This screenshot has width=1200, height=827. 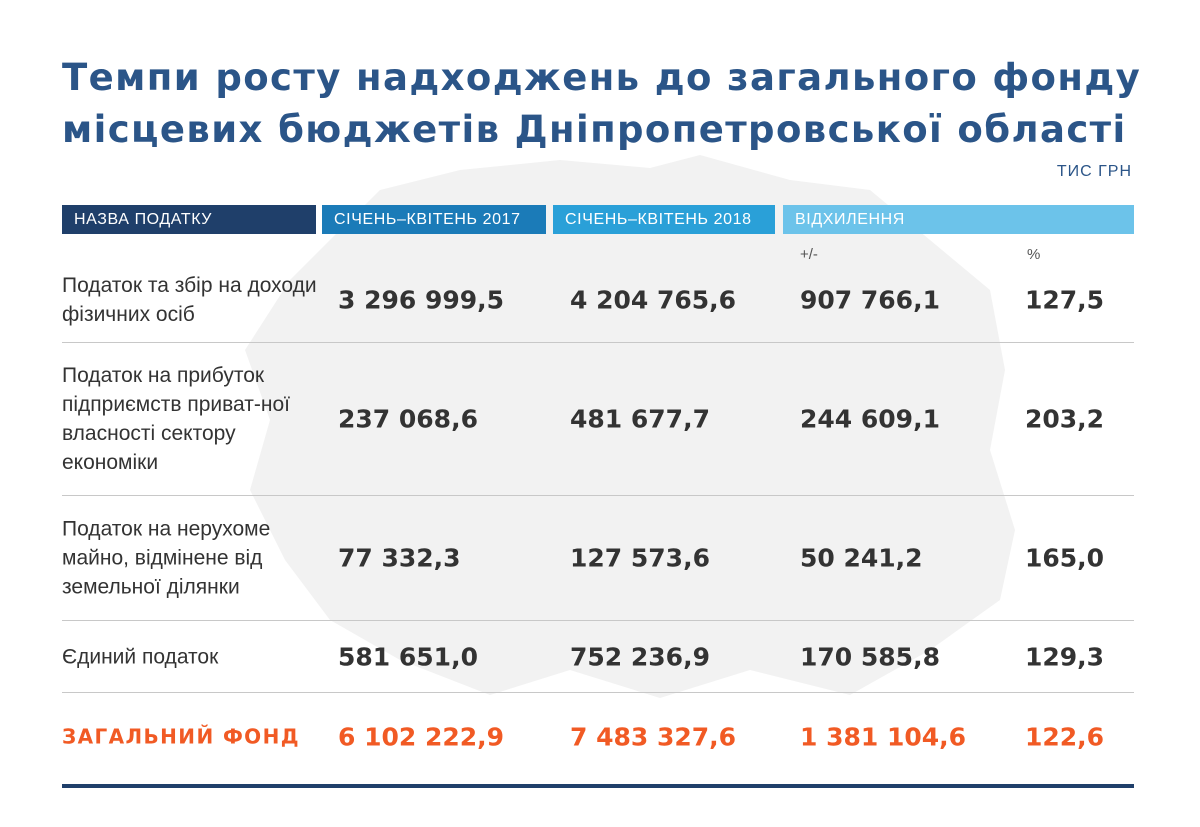 What do you see at coordinates (189, 219) in the screenshot?
I see `header-tax-name: НАЗВА ПОДАТКУ` at bounding box center [189, 219].